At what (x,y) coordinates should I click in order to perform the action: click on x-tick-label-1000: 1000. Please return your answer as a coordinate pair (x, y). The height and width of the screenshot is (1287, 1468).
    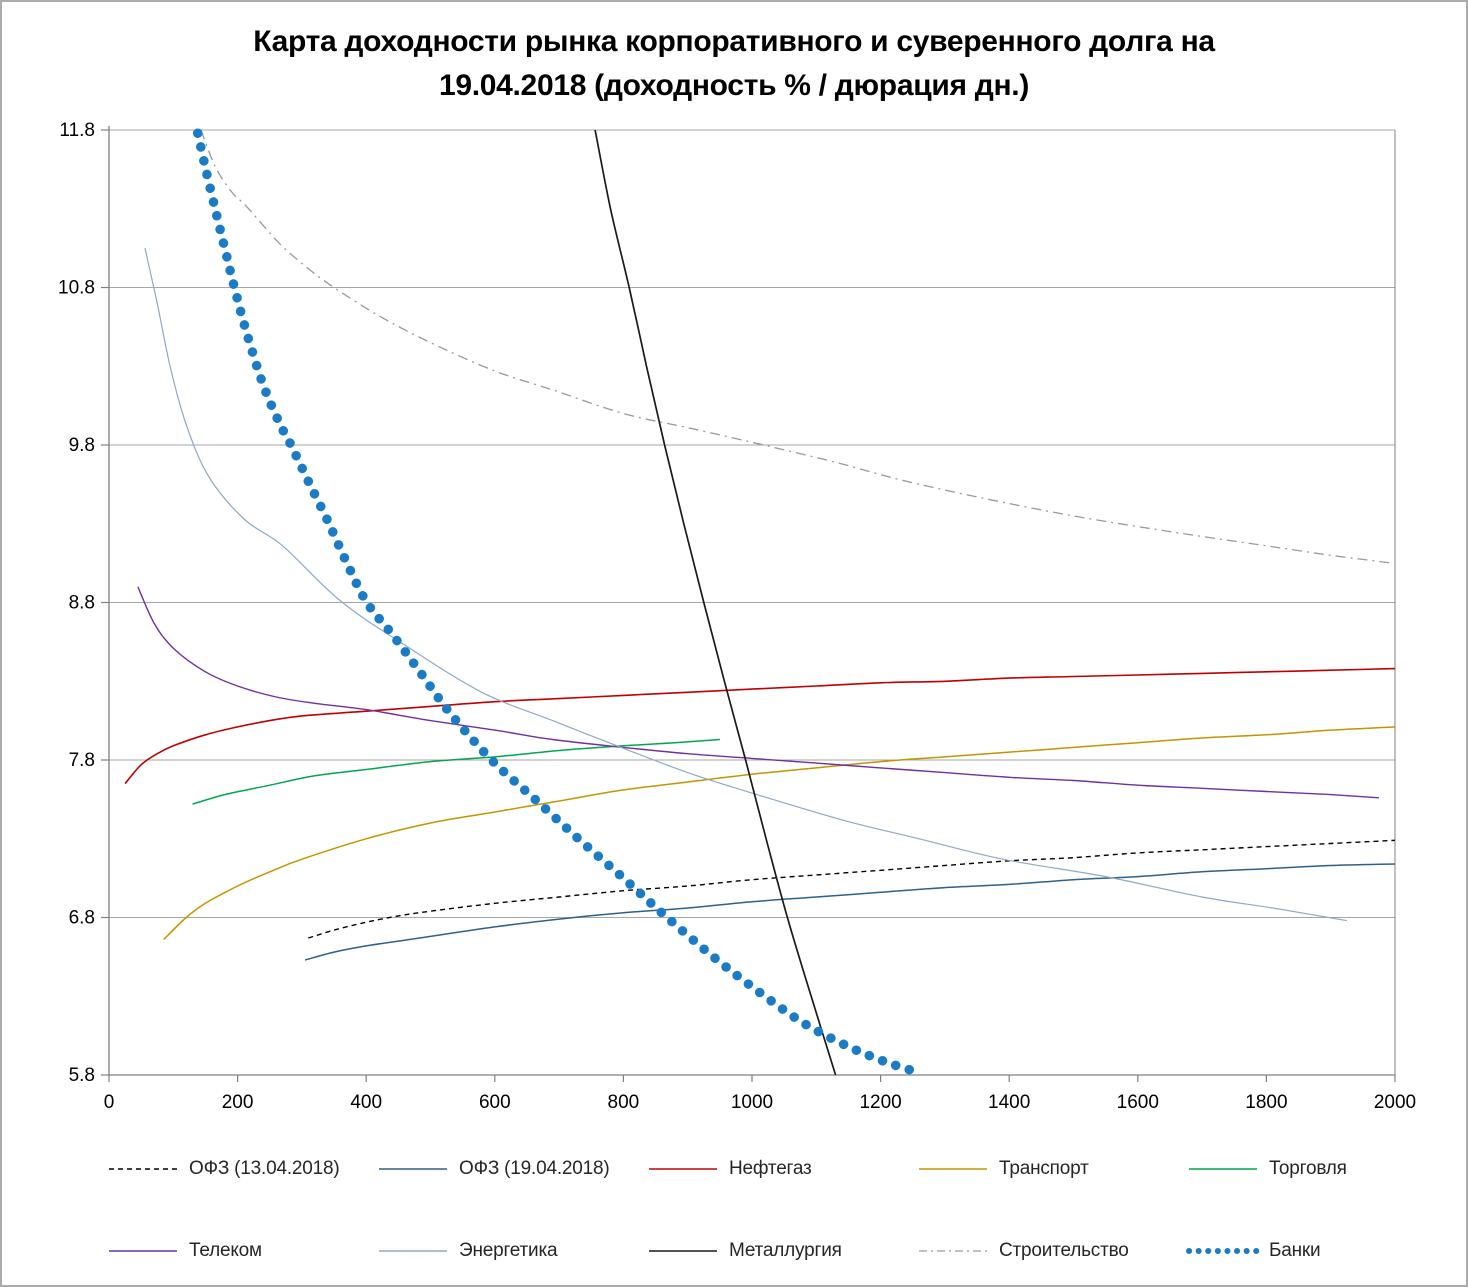
    Looking at the image, I should click on (752, 1102).